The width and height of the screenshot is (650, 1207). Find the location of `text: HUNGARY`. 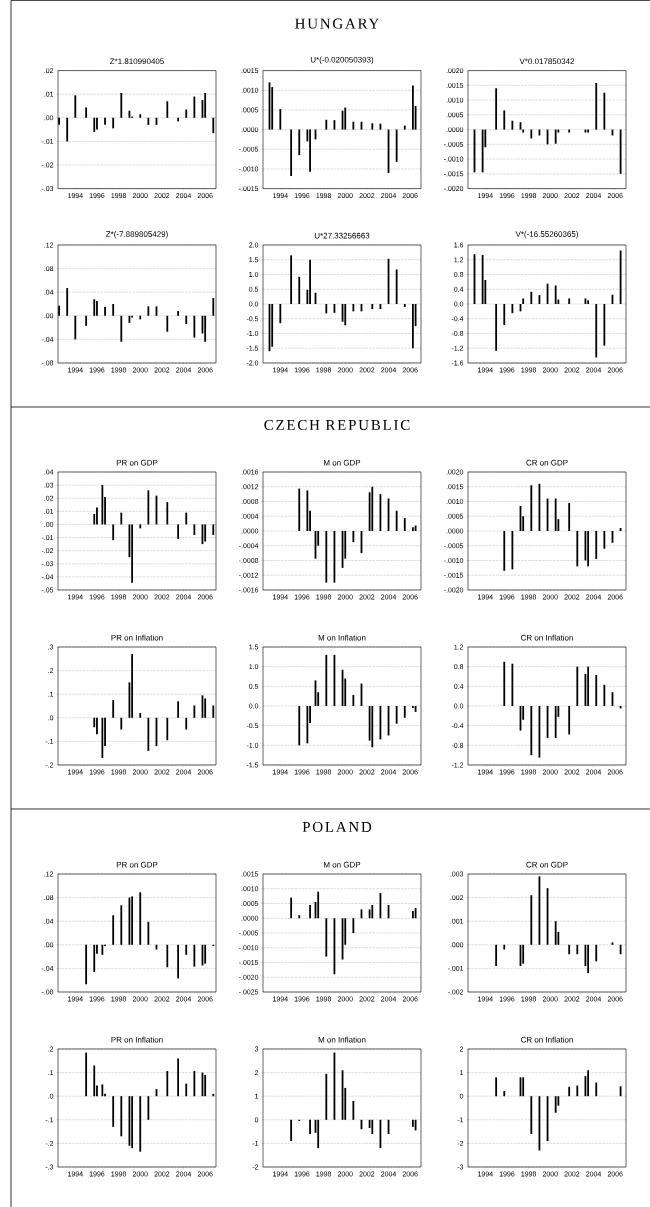

text: HUNGARY is located at coordinates (337, 23).